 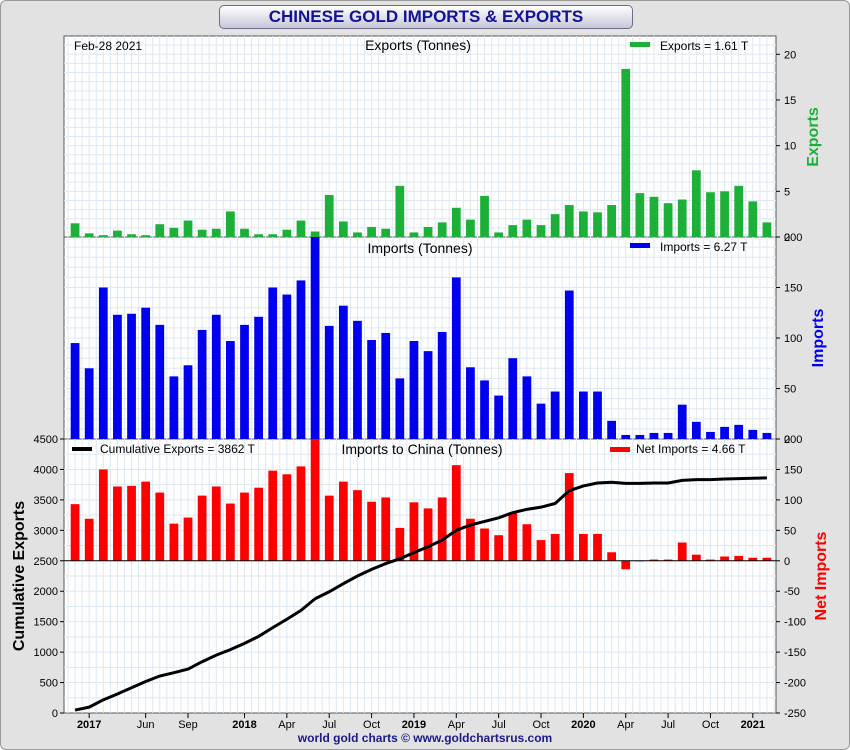 I want to click on cumulative-y-tick-label: 2500, so click(x=46, y=562).